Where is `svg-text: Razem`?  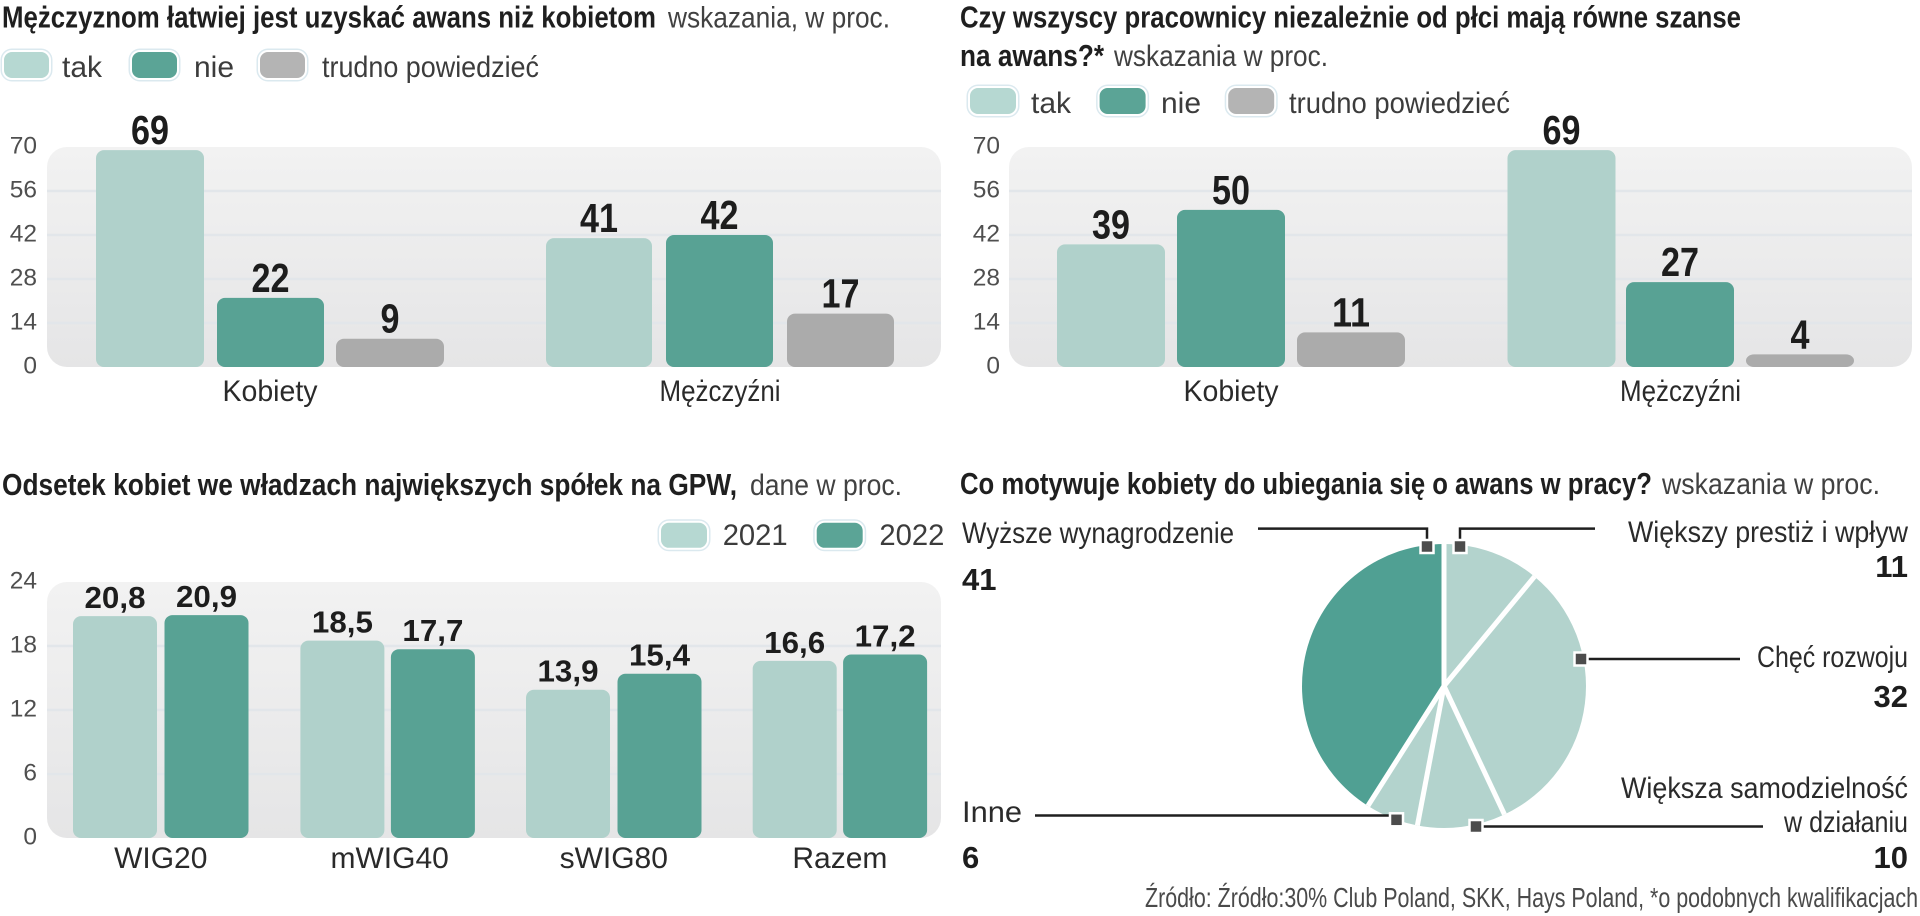
svg-text: Razem is located at coordinates (839, 858).